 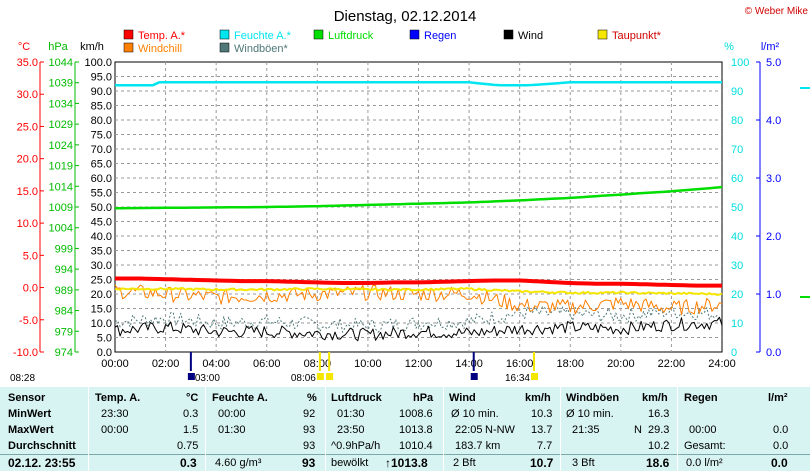 What do you see at coordinates (621, 364) in the screenshot?
I see `x-tick-label: 20:00` at bounding box center [621, 364].